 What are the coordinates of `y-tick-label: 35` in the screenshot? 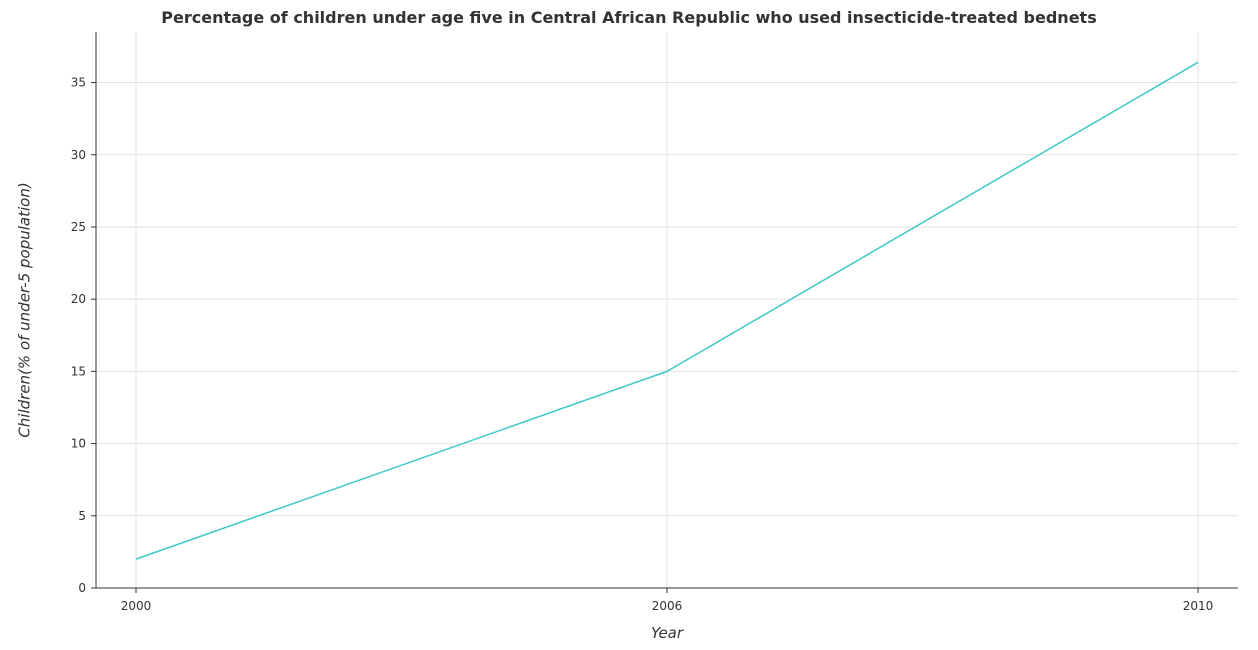 It's located at (78, 83).